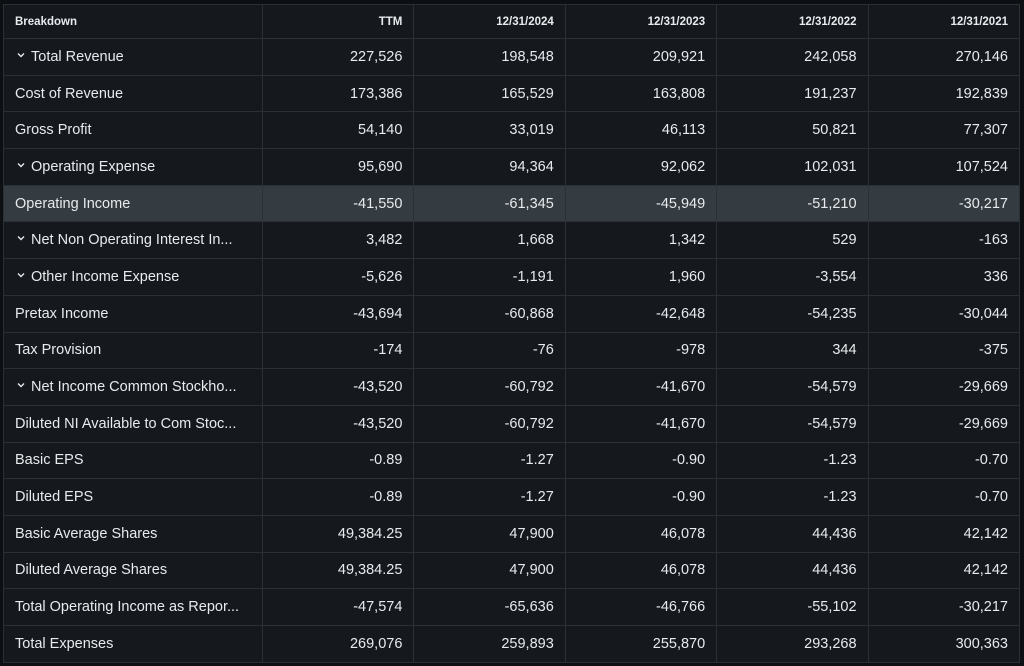 The width and height of the screenshot is (1024, 666). Describe the element at coordinates (489, 167) in the screenshot. I see `value-cell: 94,364` at that location.